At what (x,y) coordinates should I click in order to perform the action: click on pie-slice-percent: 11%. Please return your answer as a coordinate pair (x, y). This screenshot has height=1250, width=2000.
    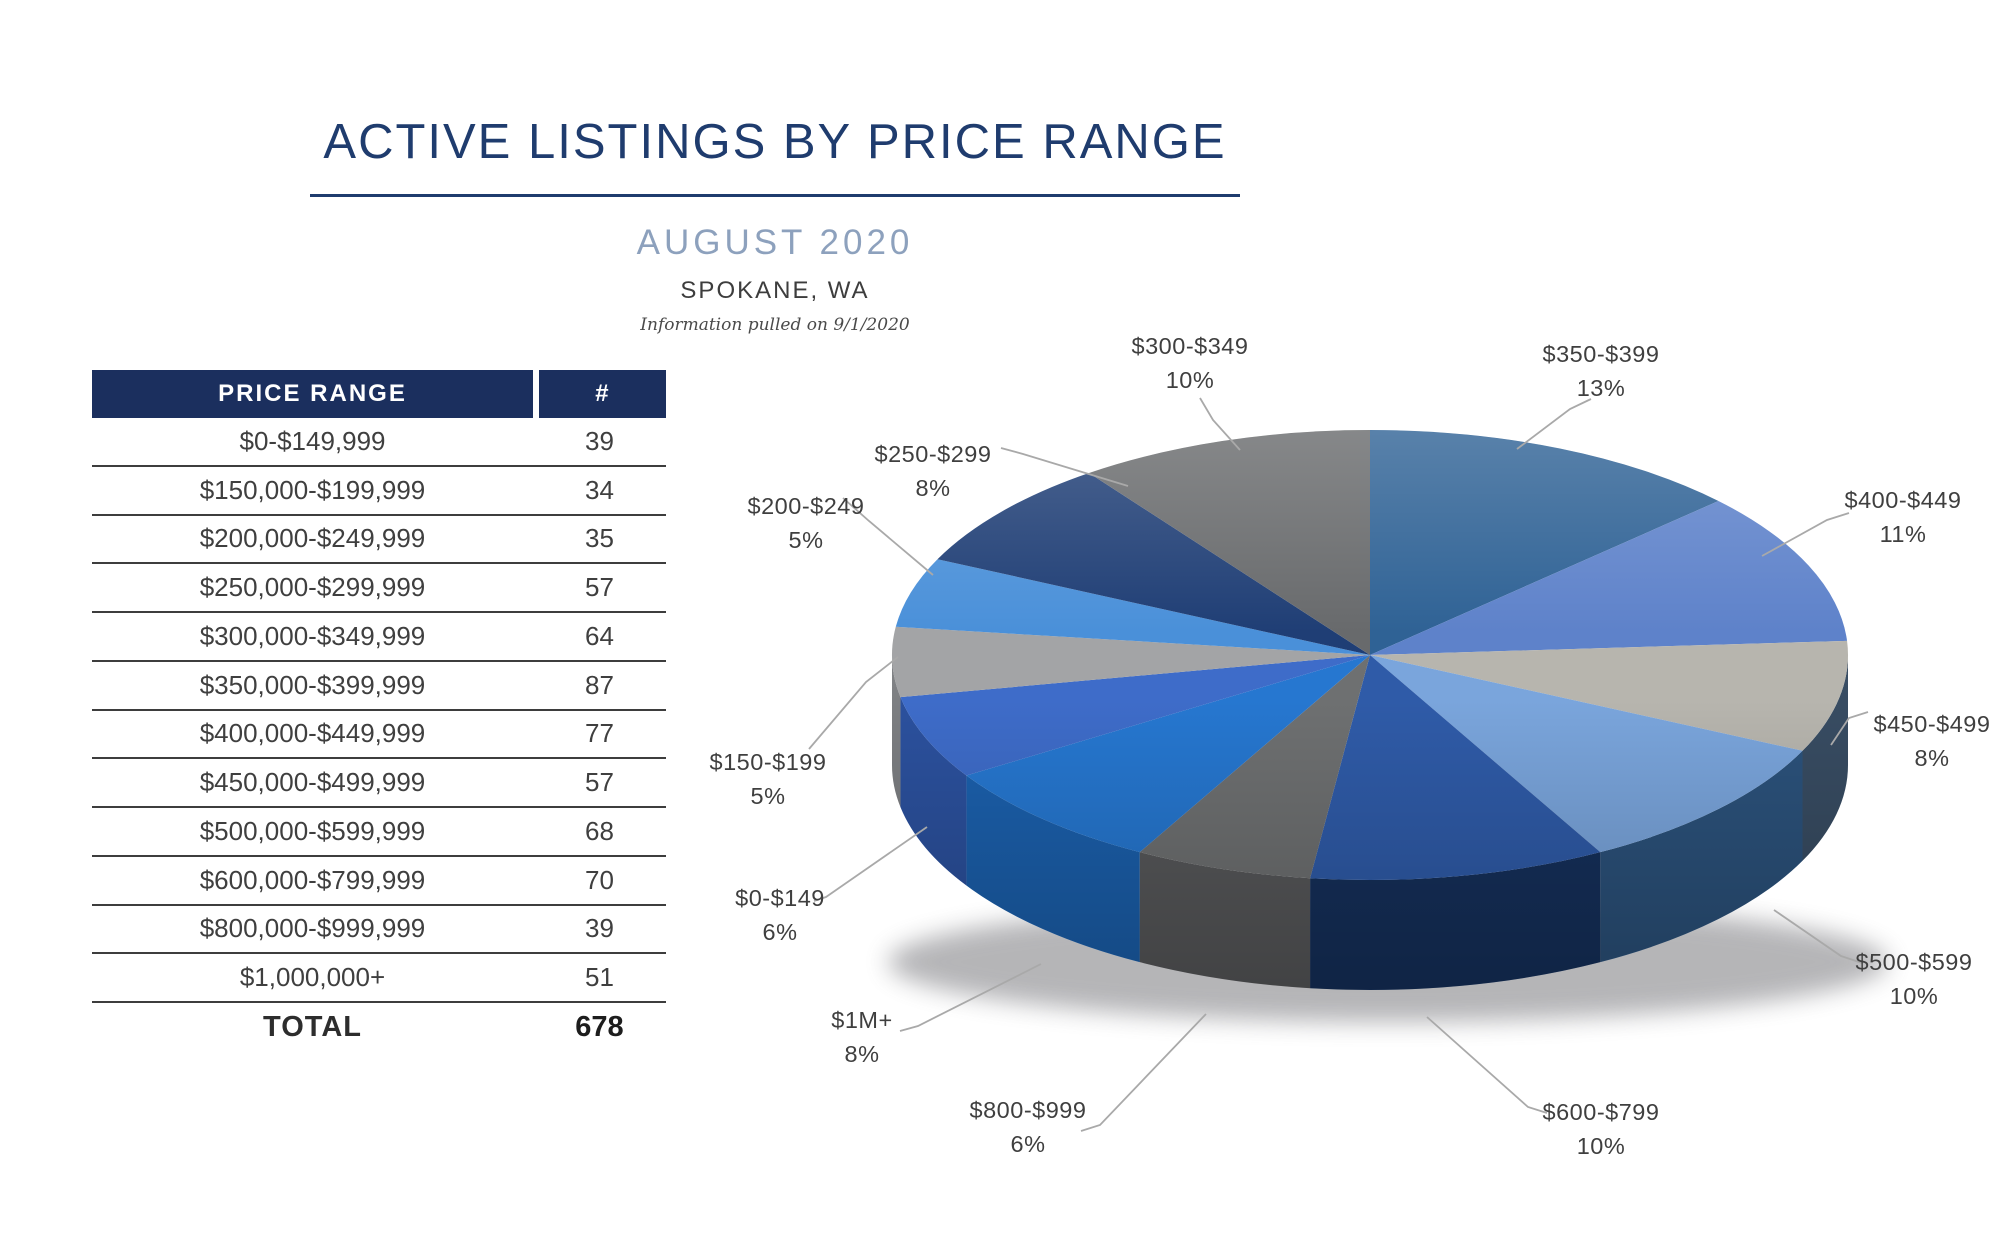
    Looking at the image, I should click on (1903, 534).